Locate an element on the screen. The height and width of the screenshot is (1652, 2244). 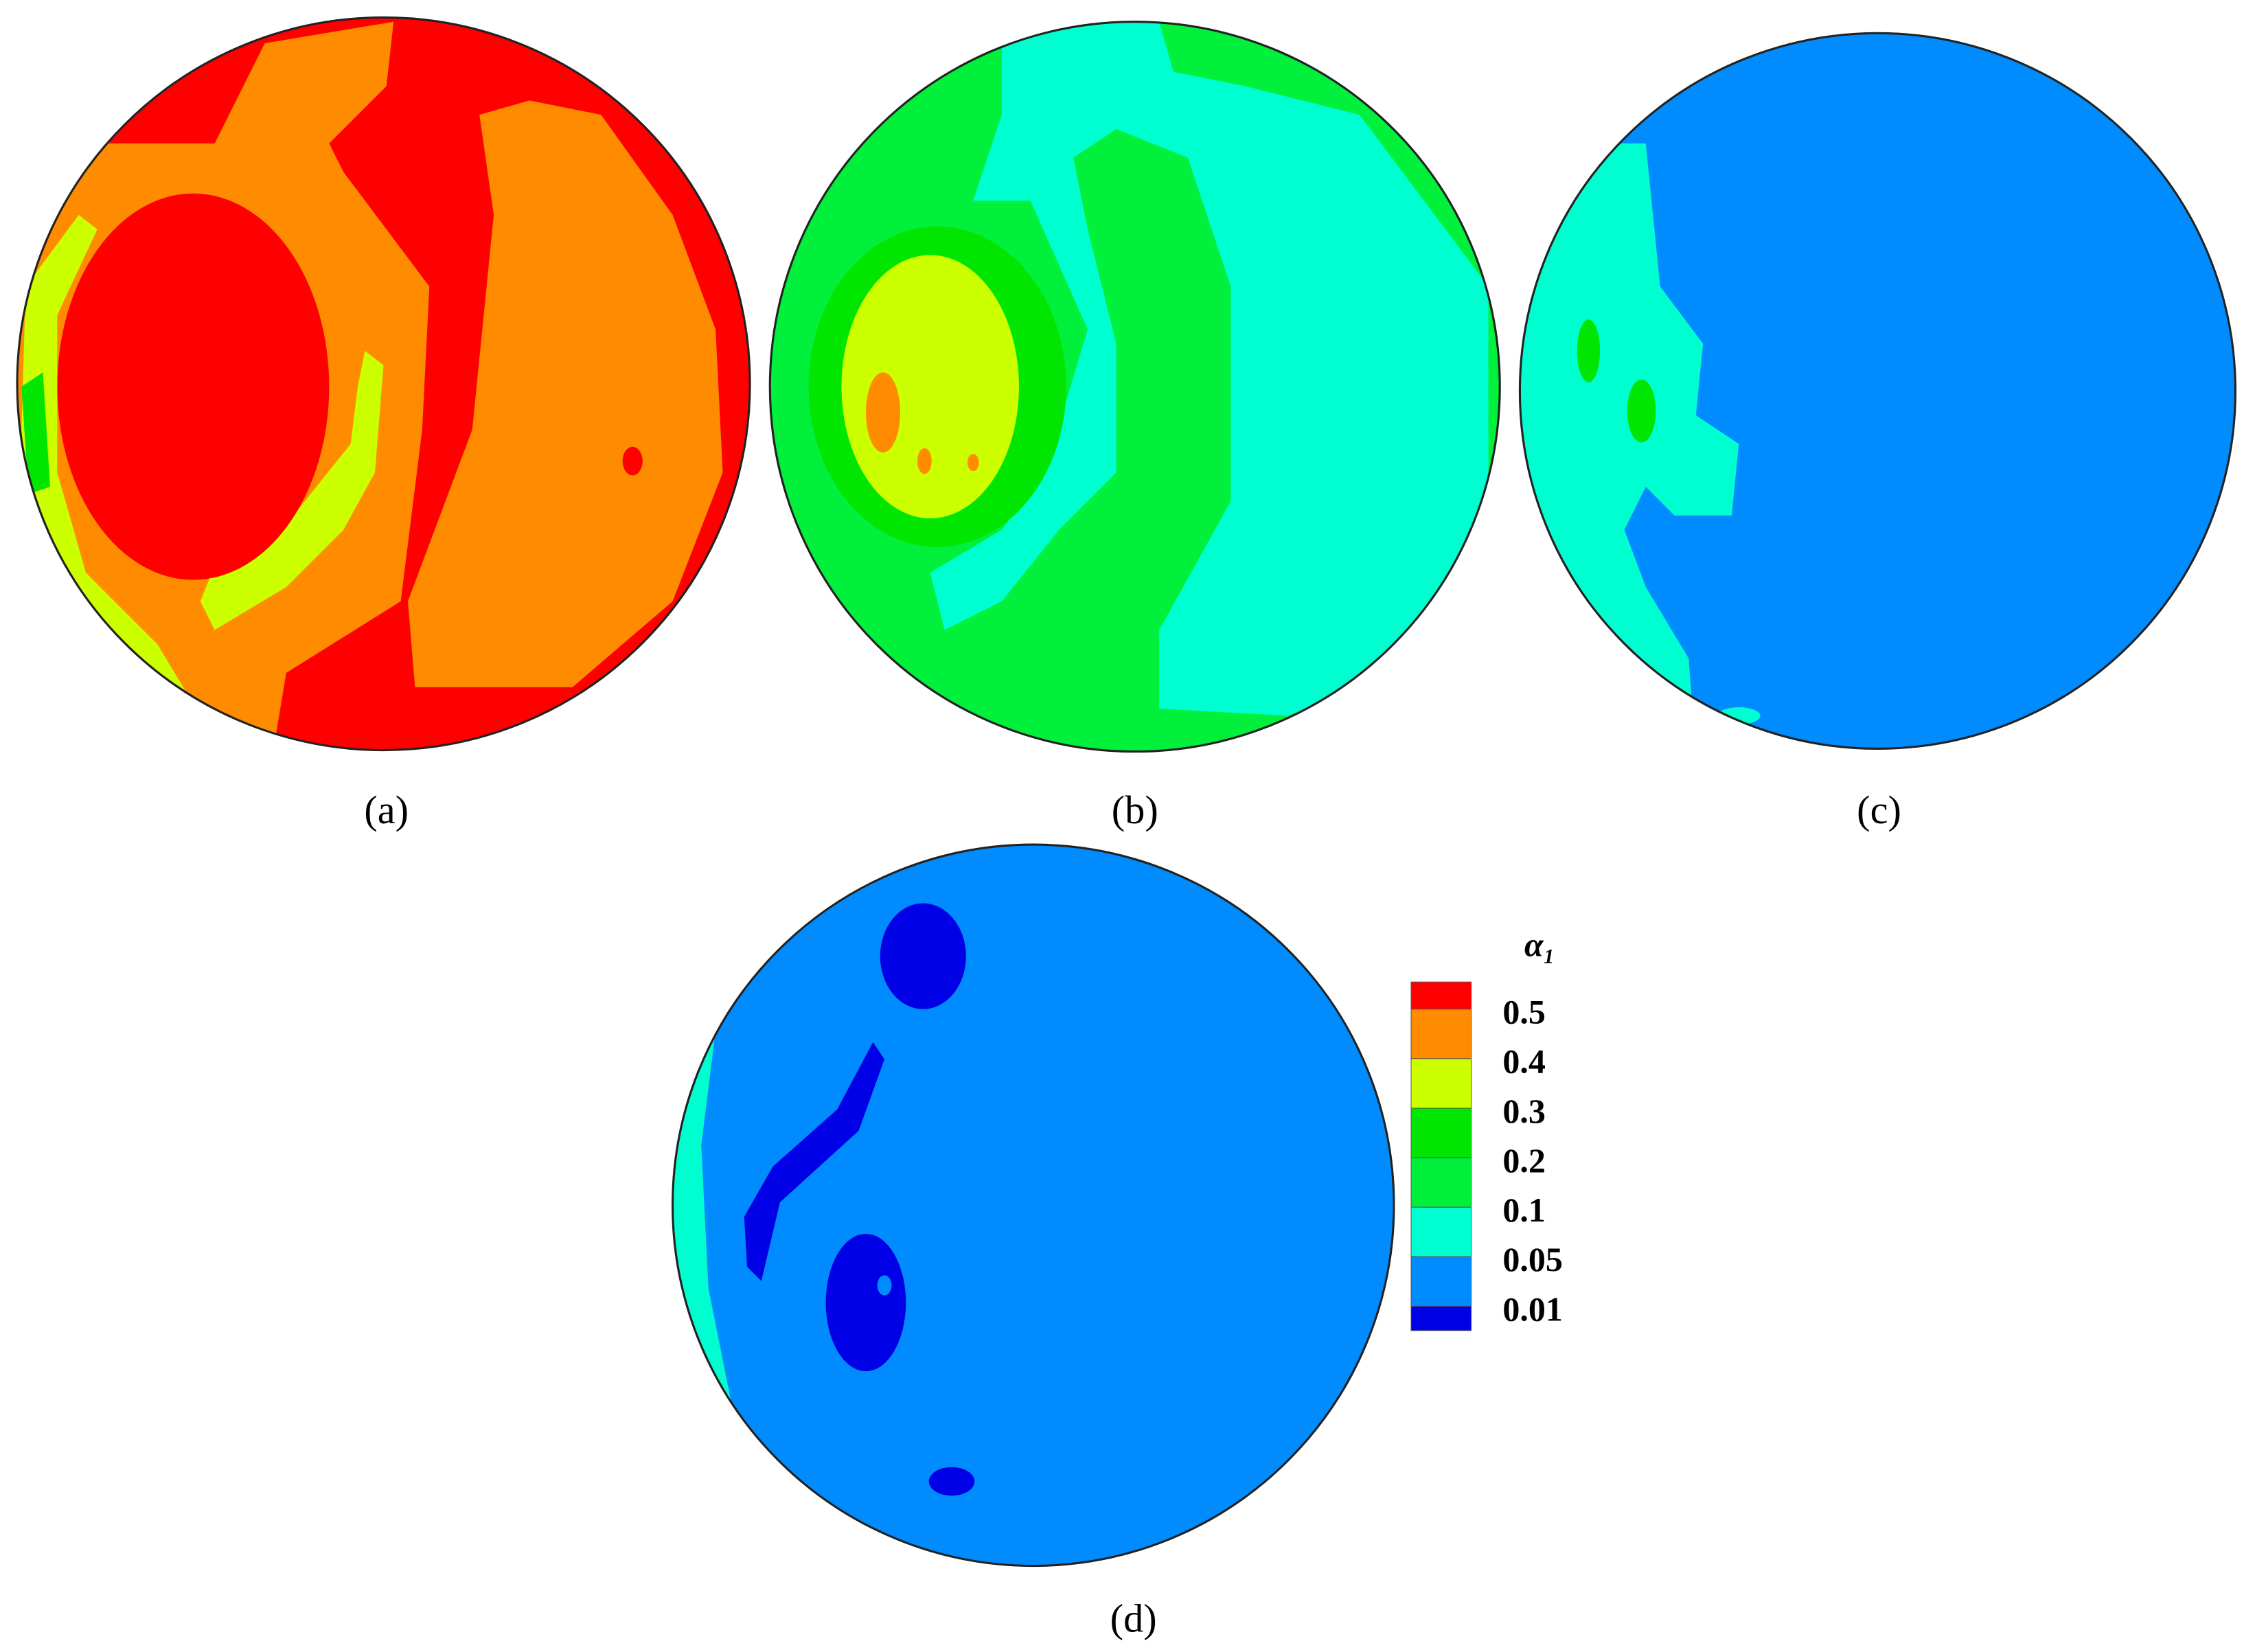
panel-label: (b) is located at coordinates (1135, 810).